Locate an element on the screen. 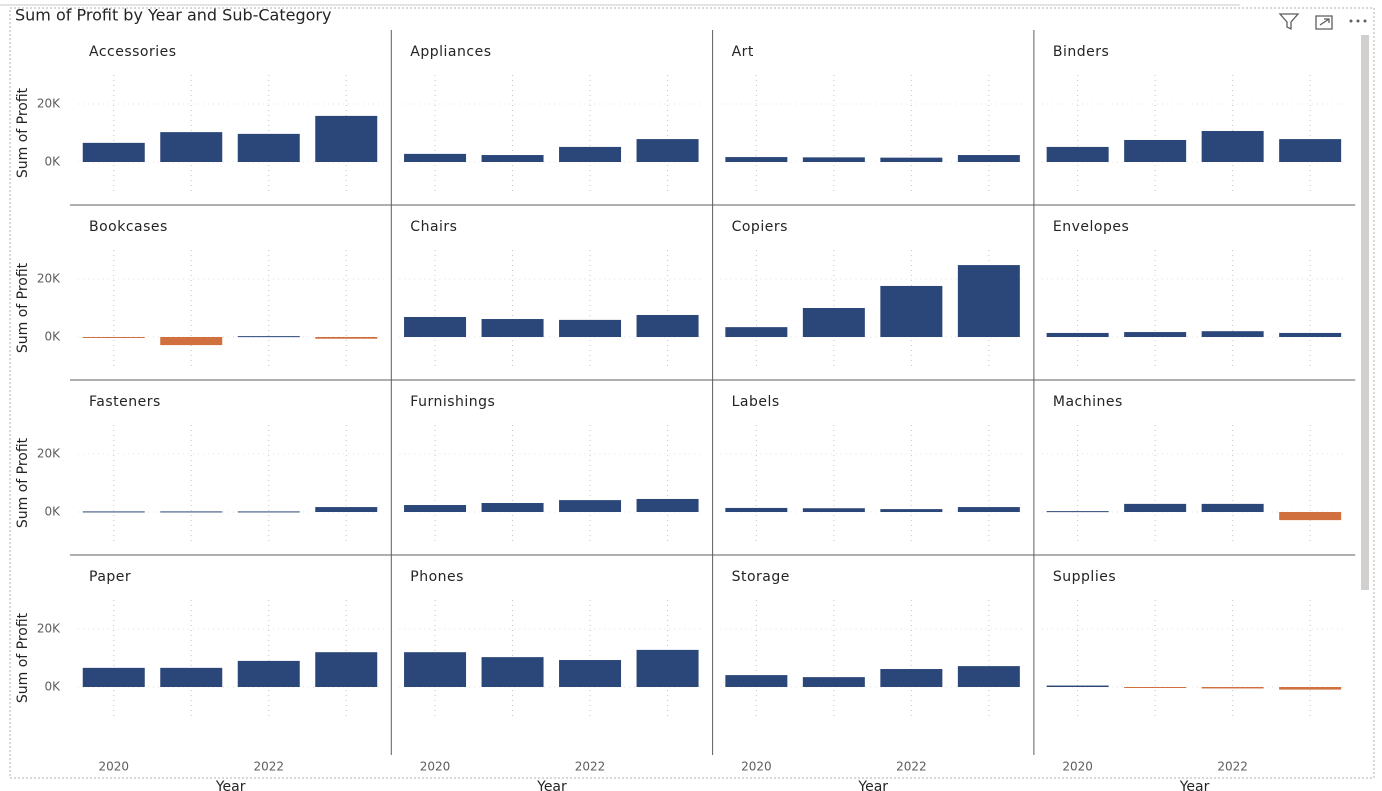  panel-title: Accessories is located at coordinates (133, 52).